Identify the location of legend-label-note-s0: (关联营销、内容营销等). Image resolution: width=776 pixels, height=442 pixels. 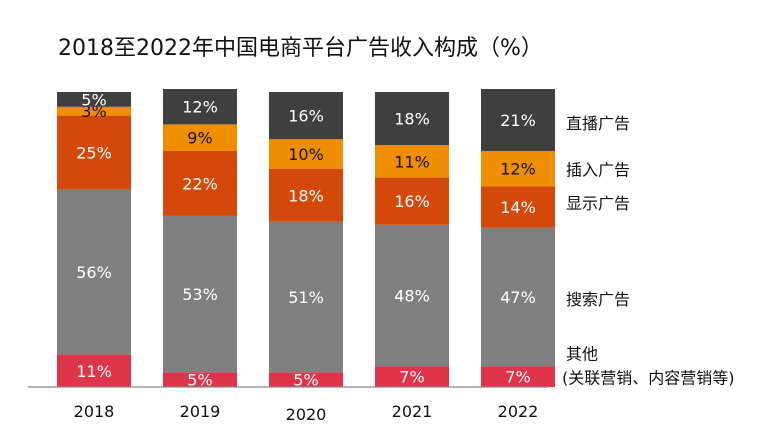
(648, 378).